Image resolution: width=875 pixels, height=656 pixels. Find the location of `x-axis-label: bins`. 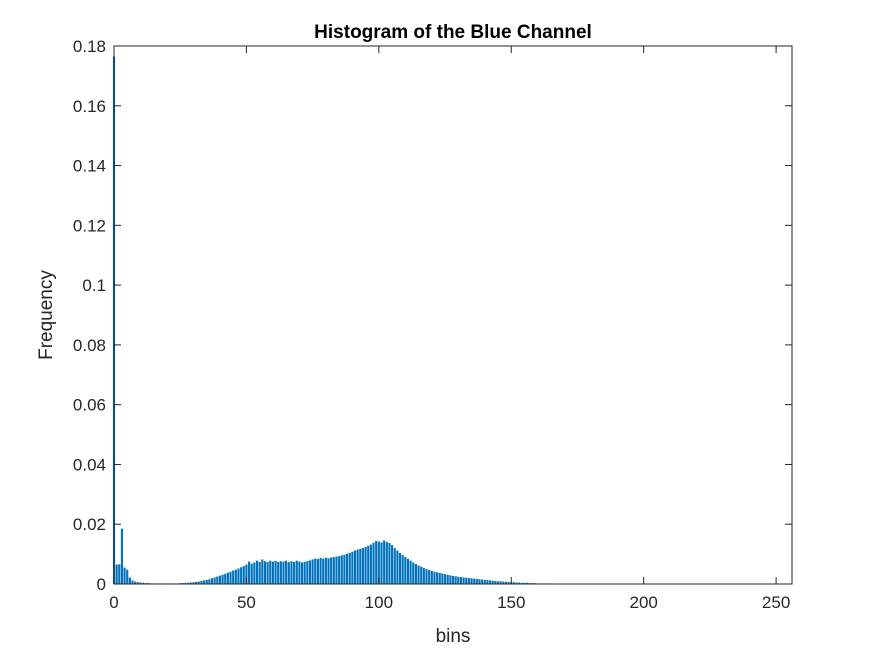

x-axis-label: bins is located at coordinates (453, 636).